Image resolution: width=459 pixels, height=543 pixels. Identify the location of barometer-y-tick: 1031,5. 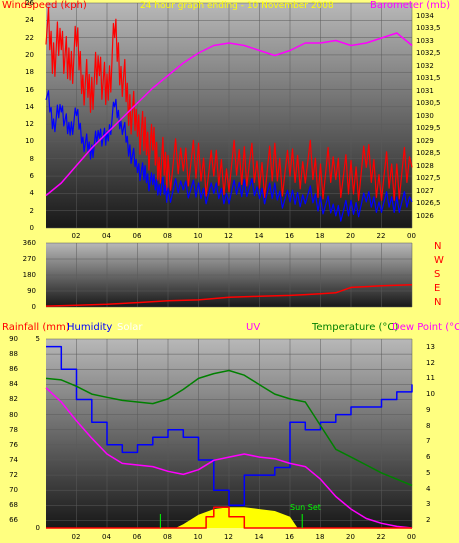
(428, 78).